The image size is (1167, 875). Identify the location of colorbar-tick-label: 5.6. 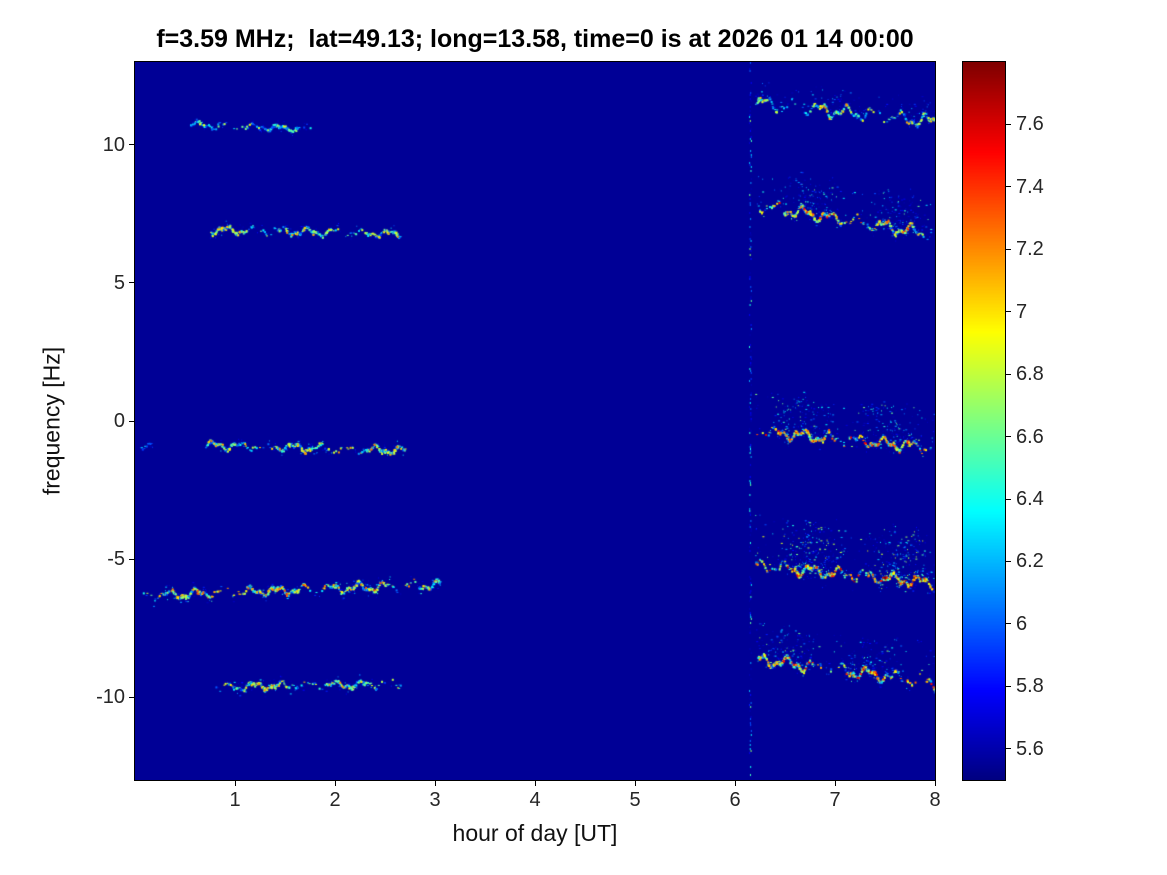
(1030, 748).